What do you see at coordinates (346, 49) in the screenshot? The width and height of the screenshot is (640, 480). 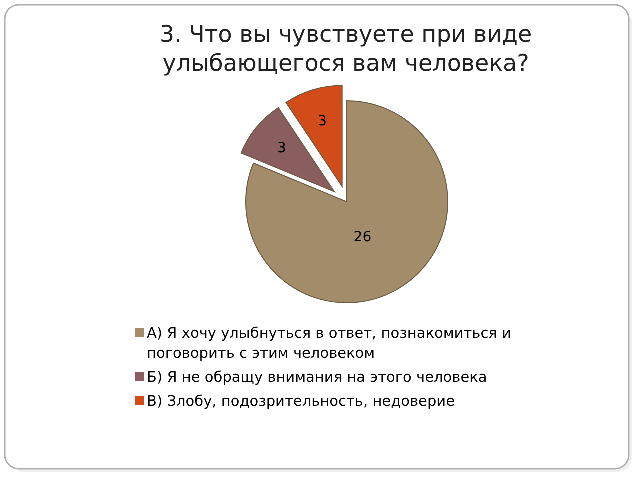 I see `chart-title: 3. Что вы чувствуете при виде улыбающегося вам человека?` at bounding box center [346, 49].